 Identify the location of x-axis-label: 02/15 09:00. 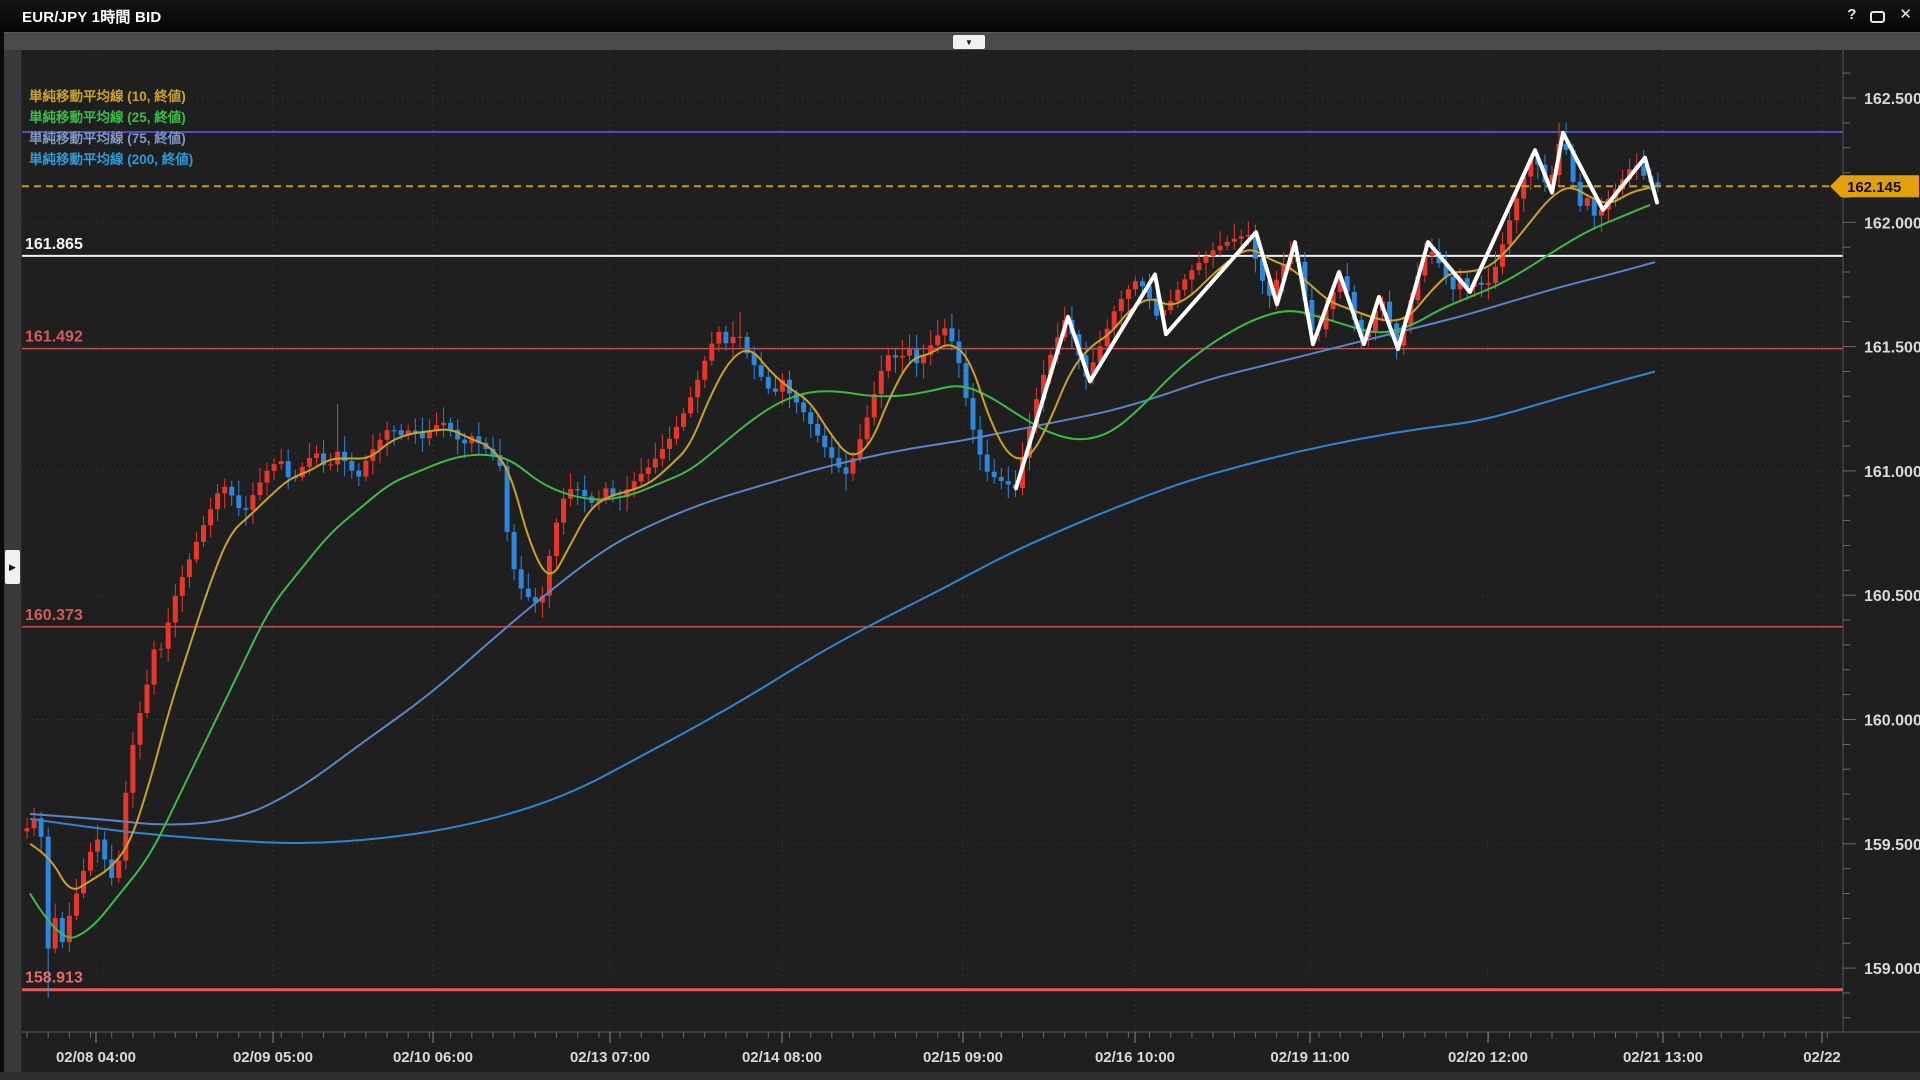
(963, 1057).